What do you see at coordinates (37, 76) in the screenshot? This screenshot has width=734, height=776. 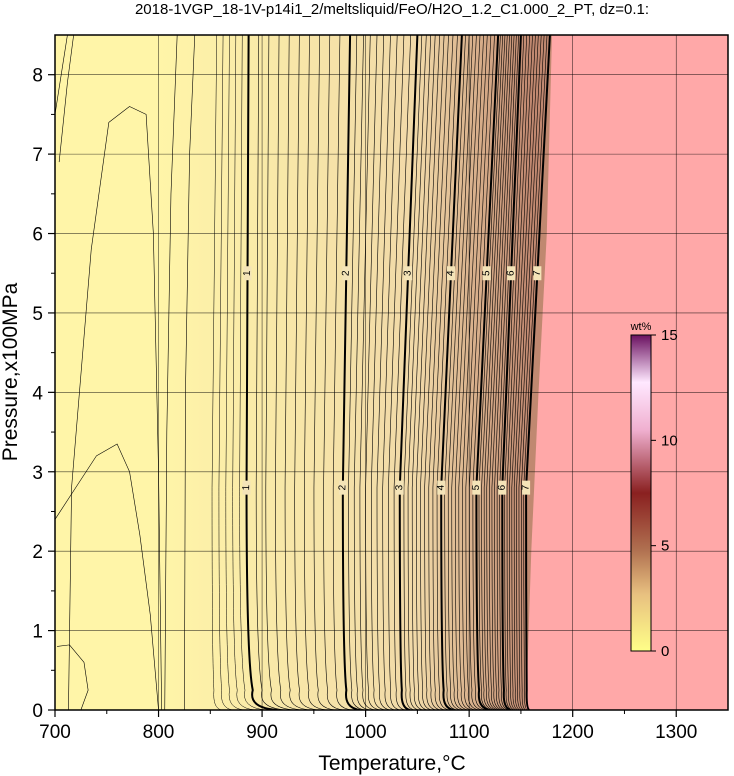 I see `y-tick-label: 8` at bounding box center [37, 76].